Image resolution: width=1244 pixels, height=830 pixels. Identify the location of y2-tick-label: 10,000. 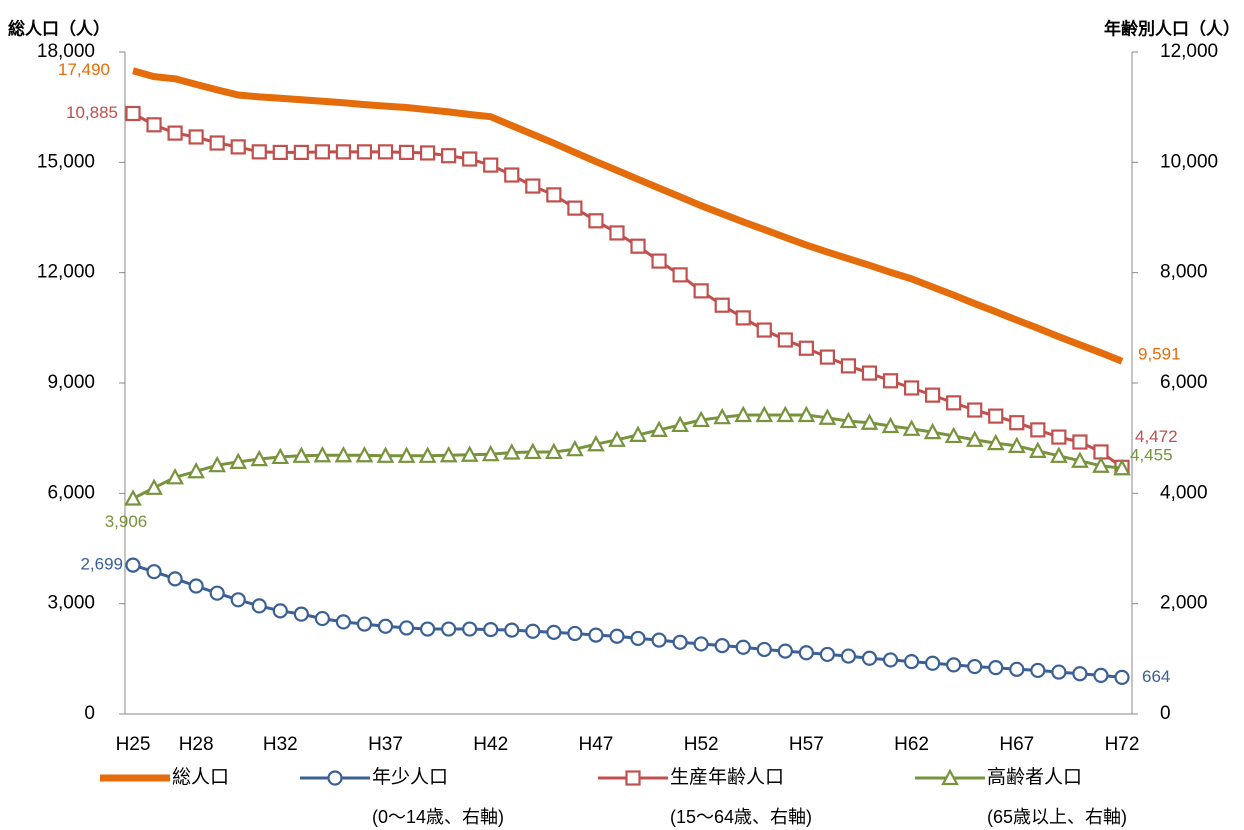
(1189, 161).